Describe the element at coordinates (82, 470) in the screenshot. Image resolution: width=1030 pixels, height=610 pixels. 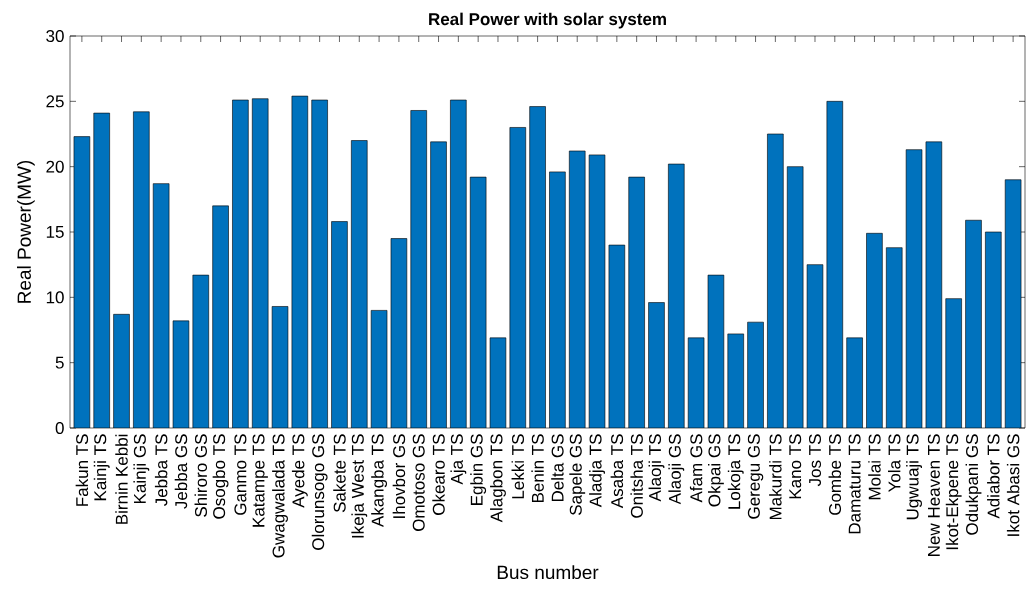
I see `x-tick-label: Fakun TS` at that location.